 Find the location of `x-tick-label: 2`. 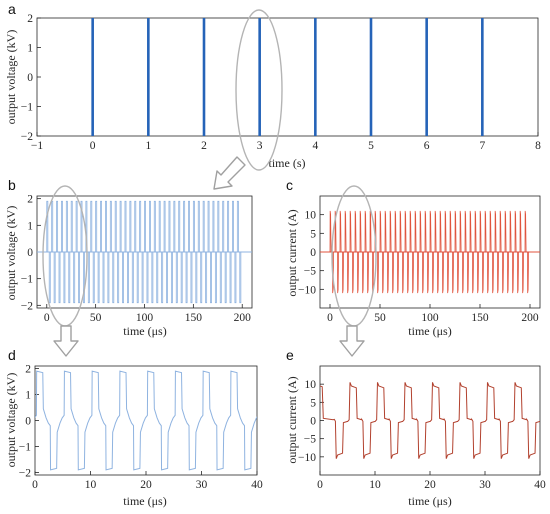

x-tick-label: 2 is located at coordinates (204, 146).